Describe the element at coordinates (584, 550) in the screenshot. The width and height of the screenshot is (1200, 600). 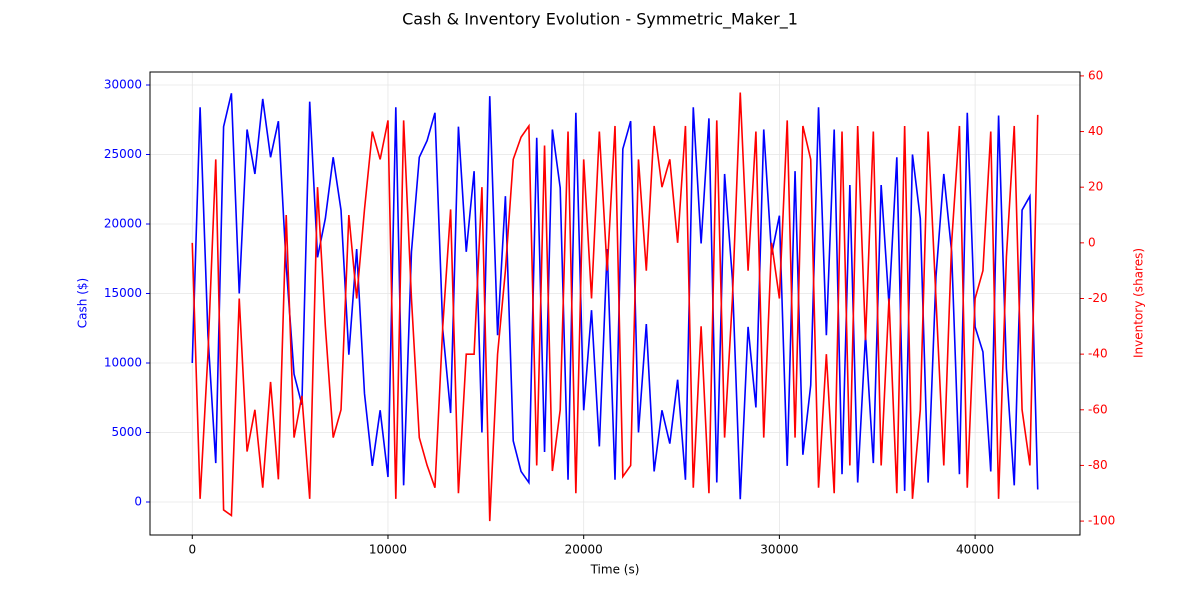
I see `x-tick-label: 20000` at that location.